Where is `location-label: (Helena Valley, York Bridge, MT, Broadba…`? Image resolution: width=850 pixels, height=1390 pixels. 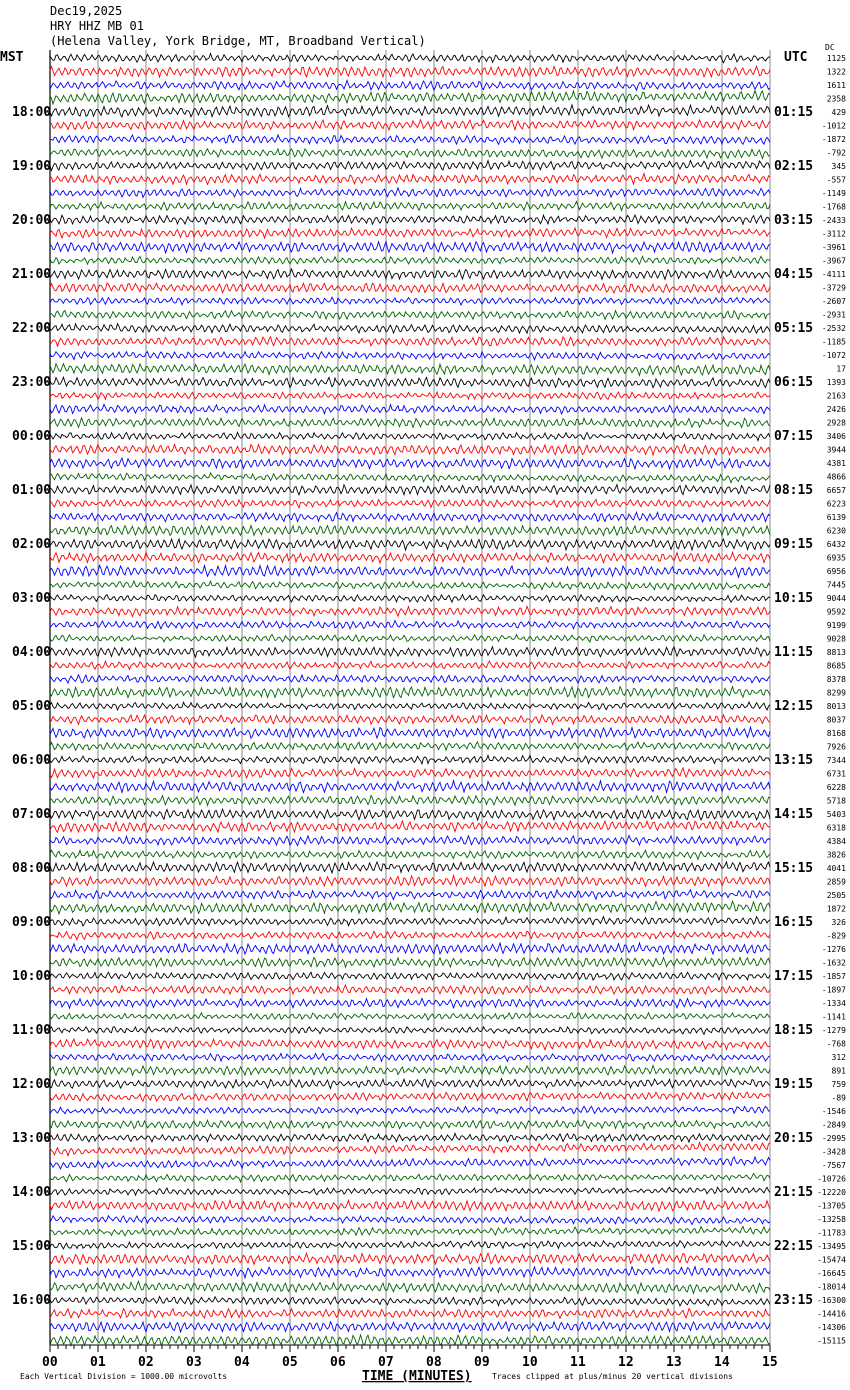
location-label: (Helena Valley, York Bridge, MT, Broadba… is located at coordinates (238, 41).